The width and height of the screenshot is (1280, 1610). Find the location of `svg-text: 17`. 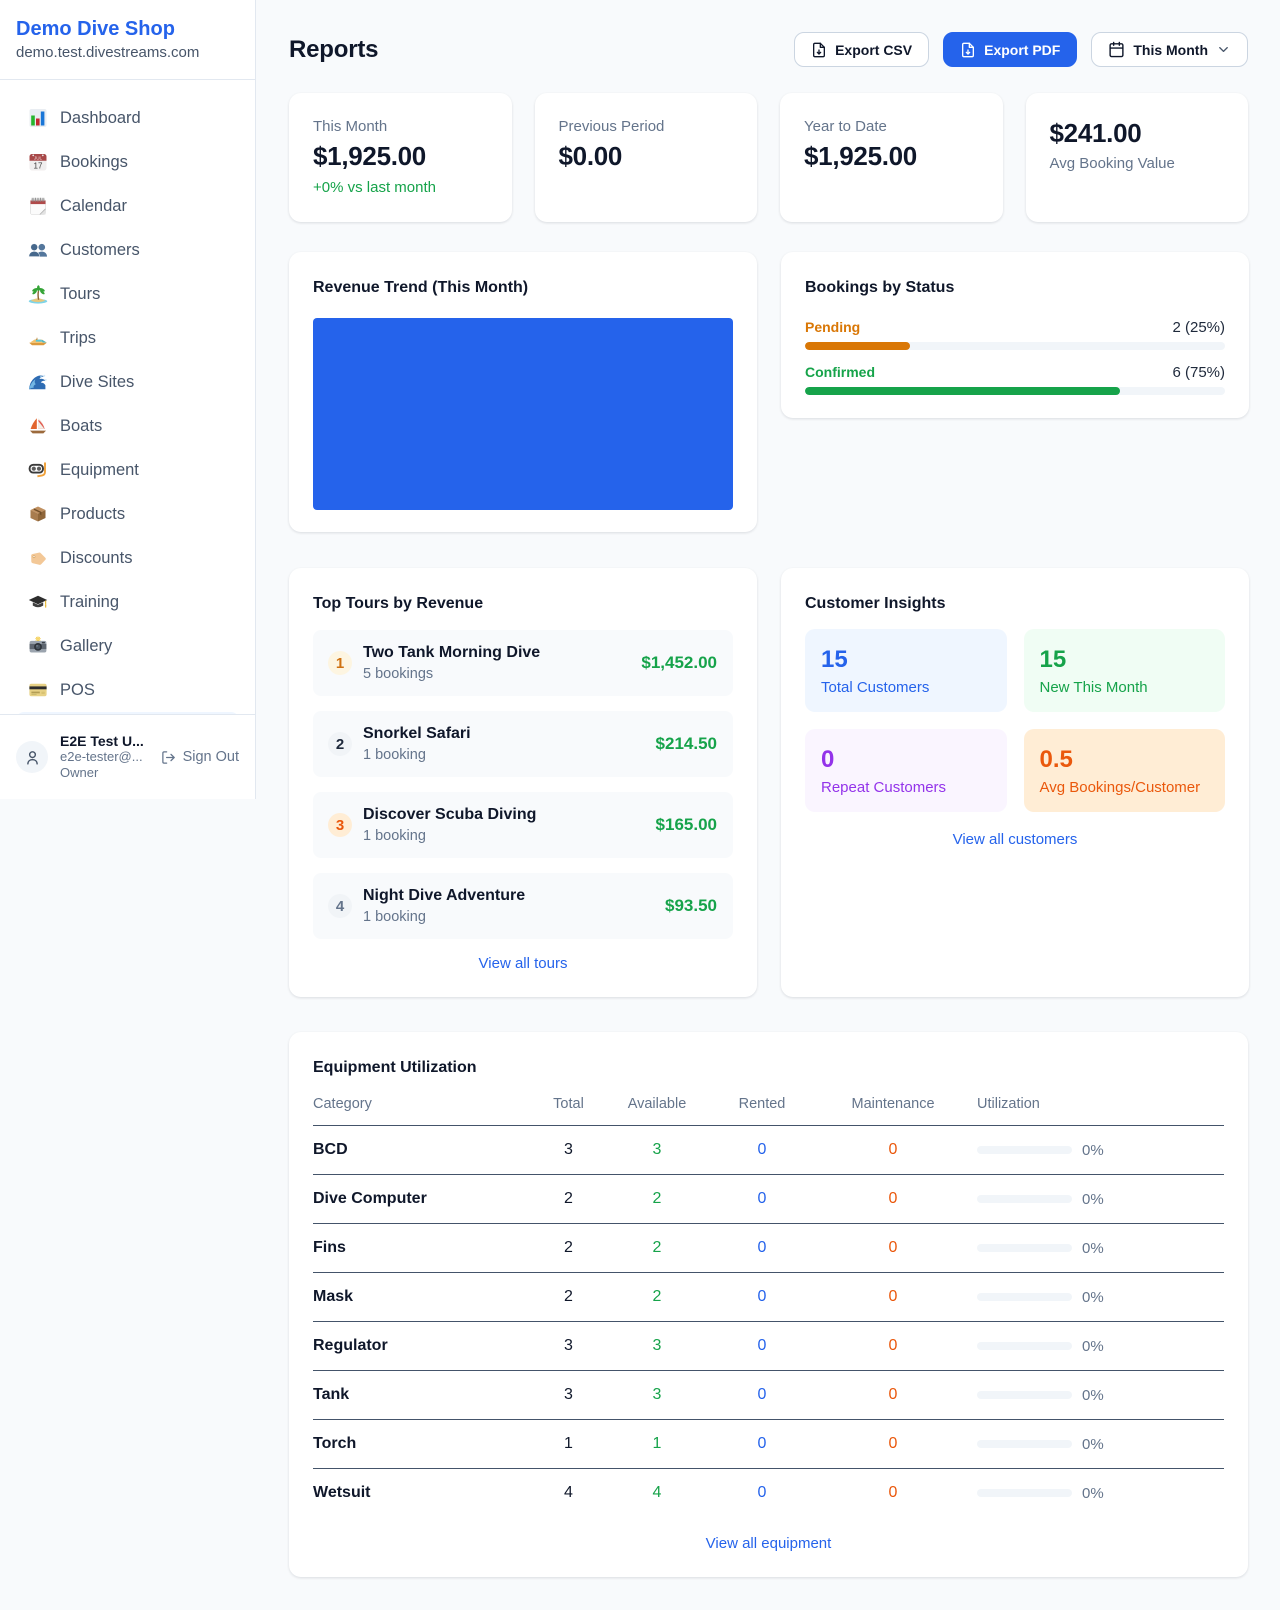

svg-text: 17 is located at coordinates (38, 165).